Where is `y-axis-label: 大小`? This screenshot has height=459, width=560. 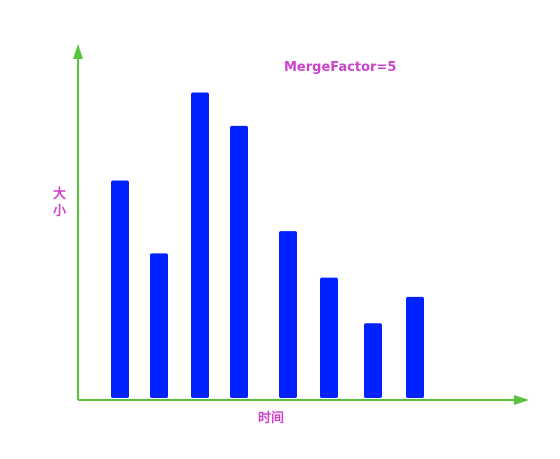
y-axis-label: 大小 is located at coordinates (59, 202).